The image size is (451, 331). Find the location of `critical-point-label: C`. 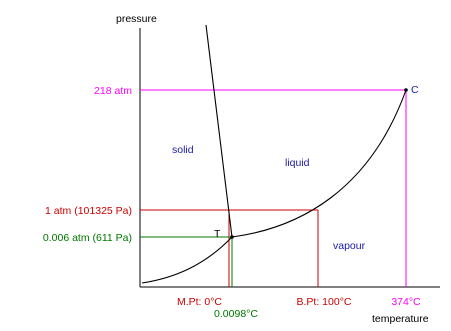

critical-point-label: C is located at coordinates (415, 90).